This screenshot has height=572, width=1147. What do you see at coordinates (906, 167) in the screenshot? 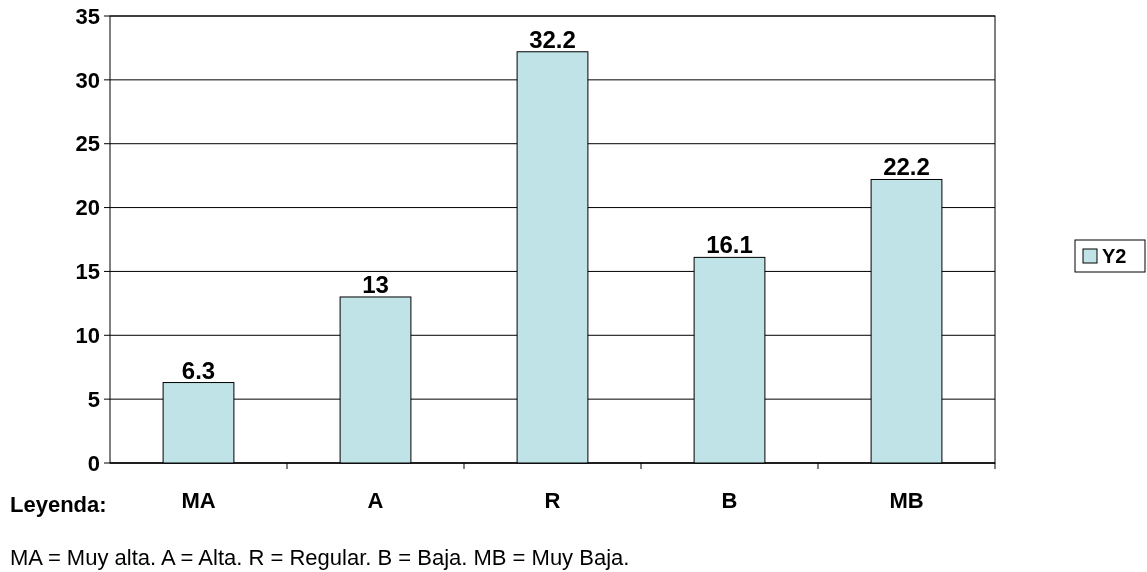
I see `data-label: 22.2` at bounding box center [906, 167].